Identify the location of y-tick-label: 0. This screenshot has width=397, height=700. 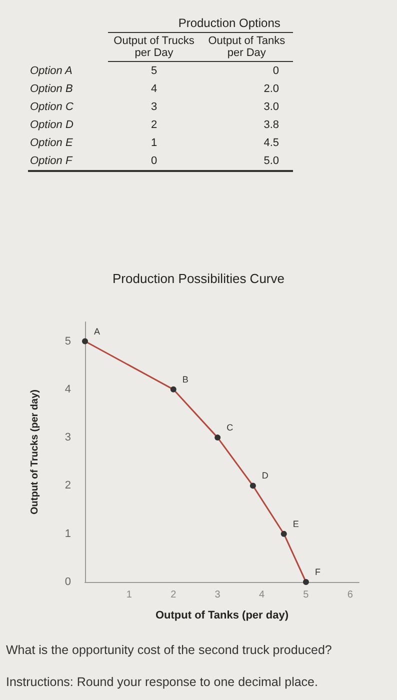
(67, 582).